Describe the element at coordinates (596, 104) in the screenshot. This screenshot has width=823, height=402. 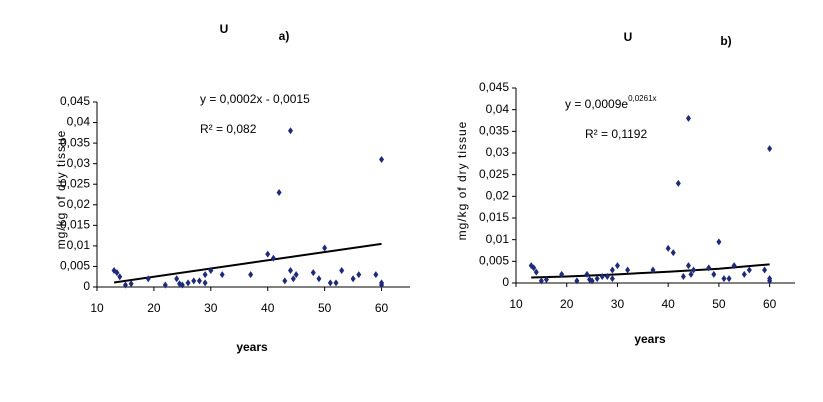
I see `equation-text: y = 0,0009e` at that location.